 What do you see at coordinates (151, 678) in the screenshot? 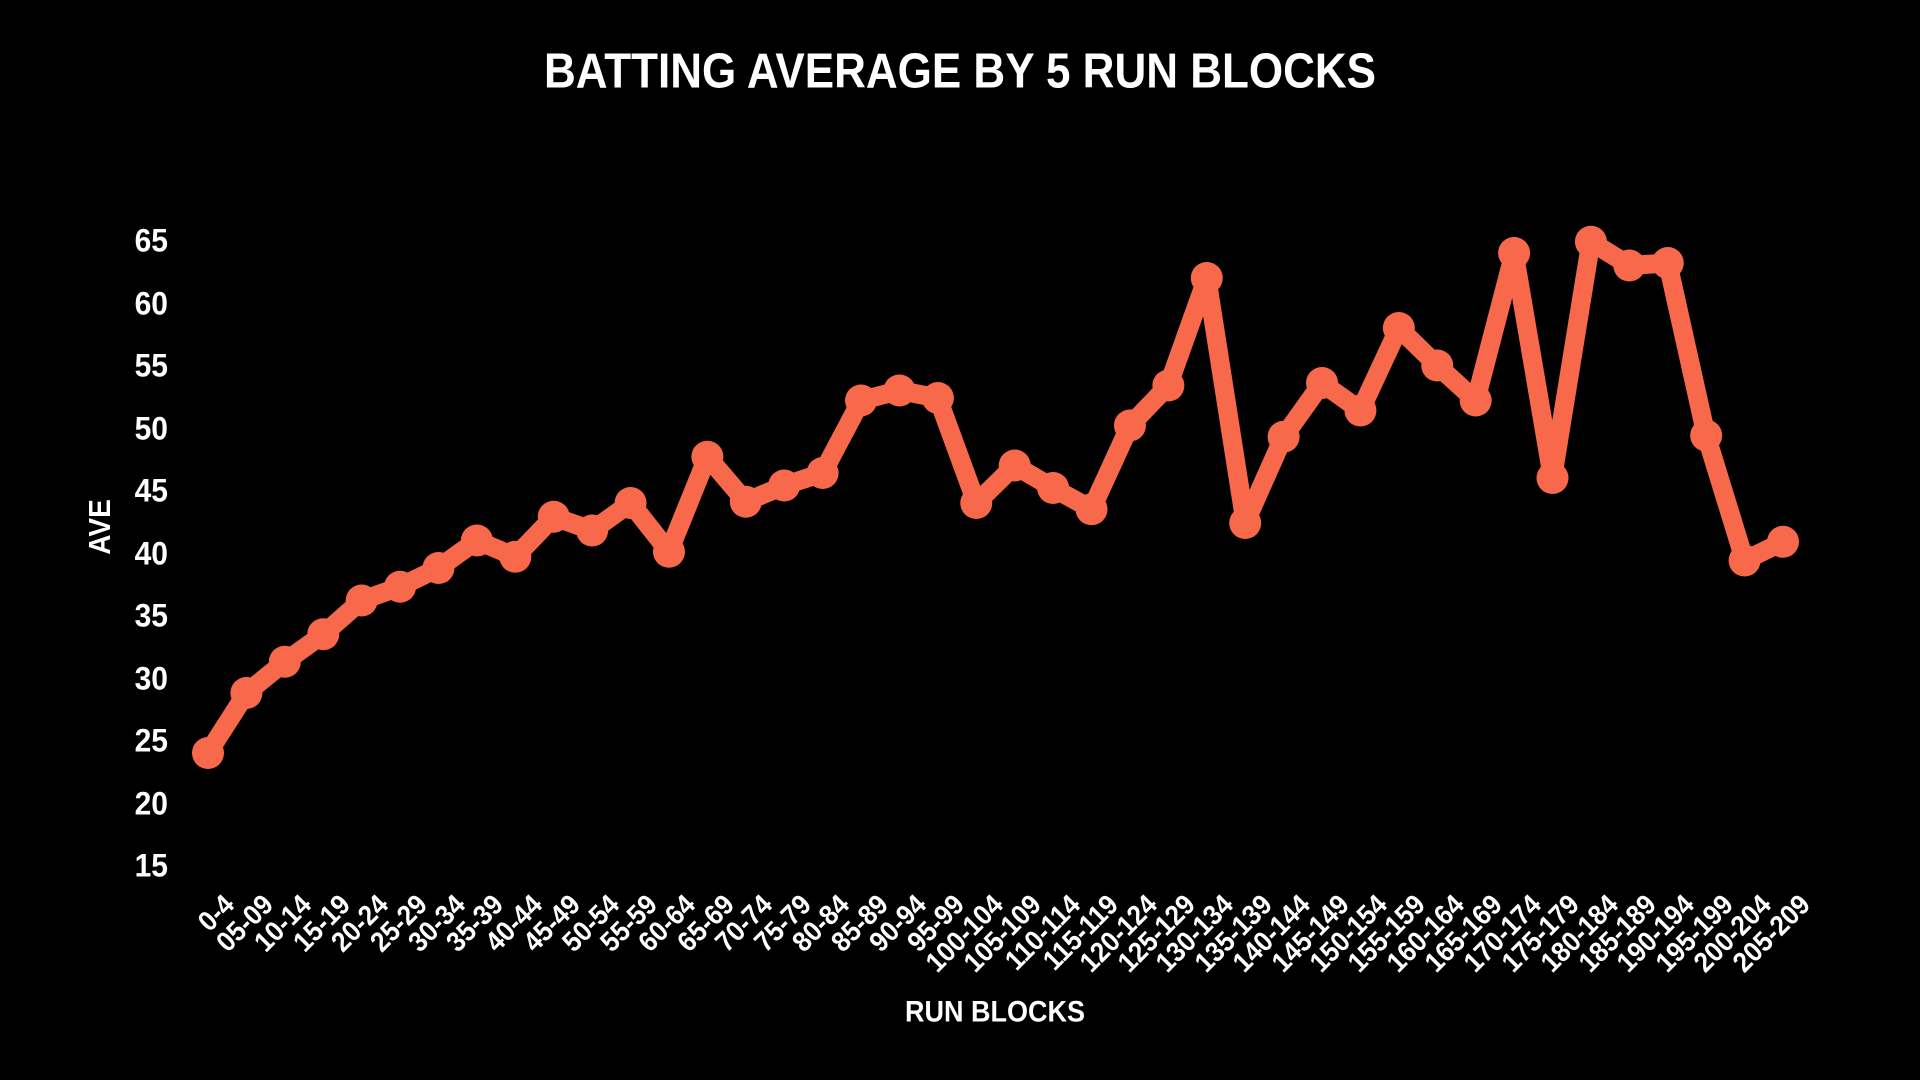
I see `y-tick-label: 30` at bounding box center [151, 678].